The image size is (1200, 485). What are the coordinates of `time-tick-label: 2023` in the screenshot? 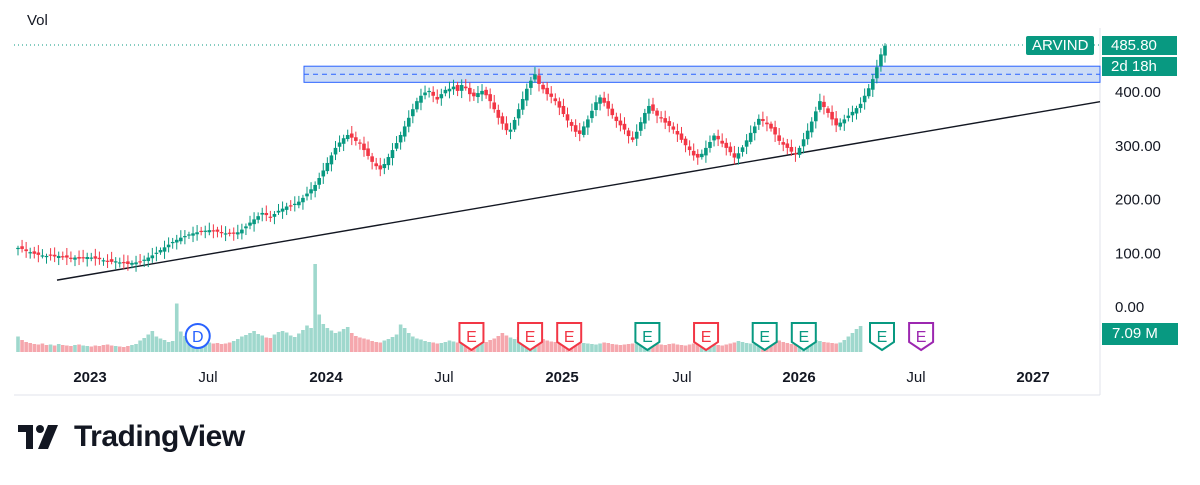 It's located at (89, 377).